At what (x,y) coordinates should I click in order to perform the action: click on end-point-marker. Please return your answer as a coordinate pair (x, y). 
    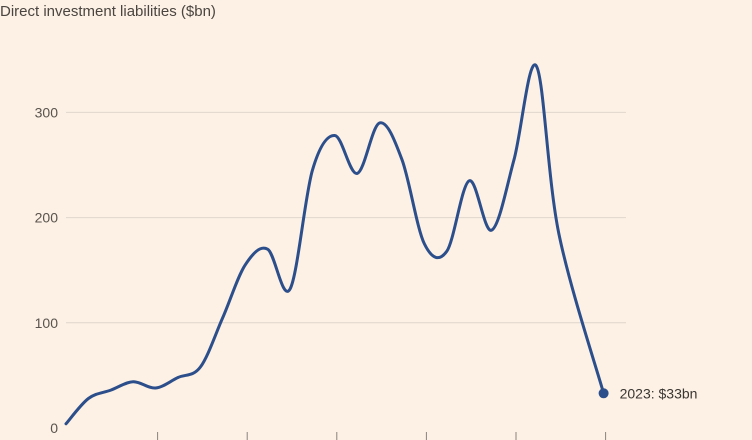
    Looking at the image, I should click on (603, 393).